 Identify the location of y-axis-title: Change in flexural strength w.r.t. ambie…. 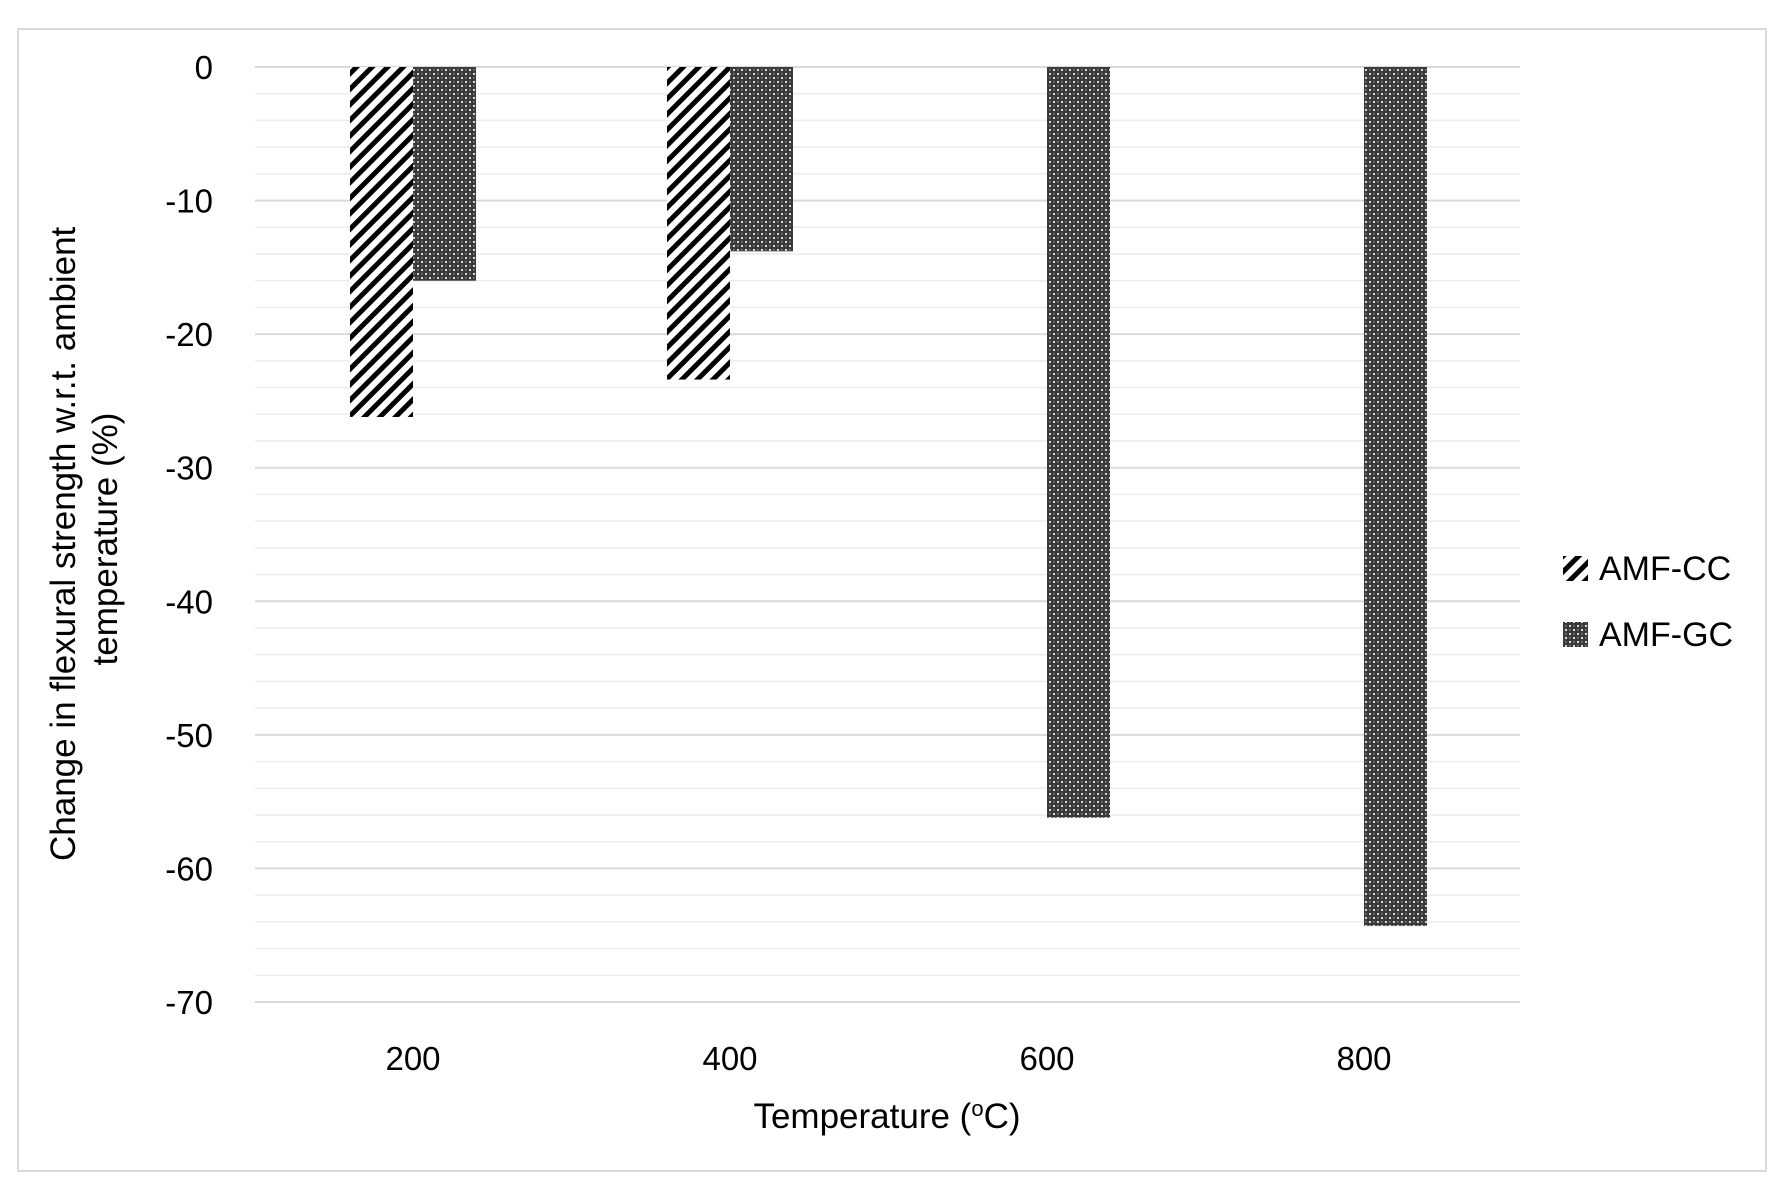
(84, 539).